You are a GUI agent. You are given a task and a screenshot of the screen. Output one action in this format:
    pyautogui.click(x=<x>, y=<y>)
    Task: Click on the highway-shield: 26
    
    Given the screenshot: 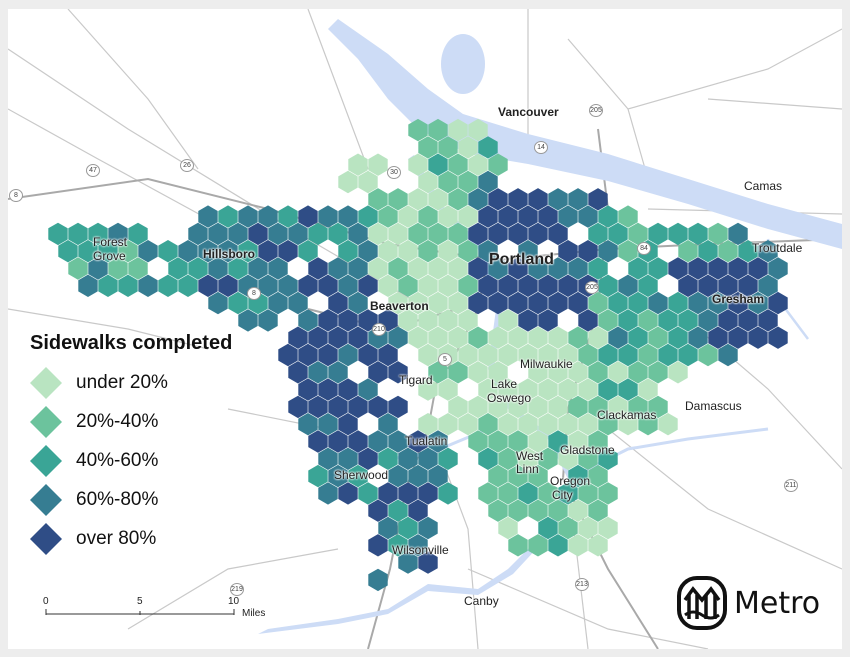 What is the action you would take?
    pyautogui.click(x=187, y=165)
    